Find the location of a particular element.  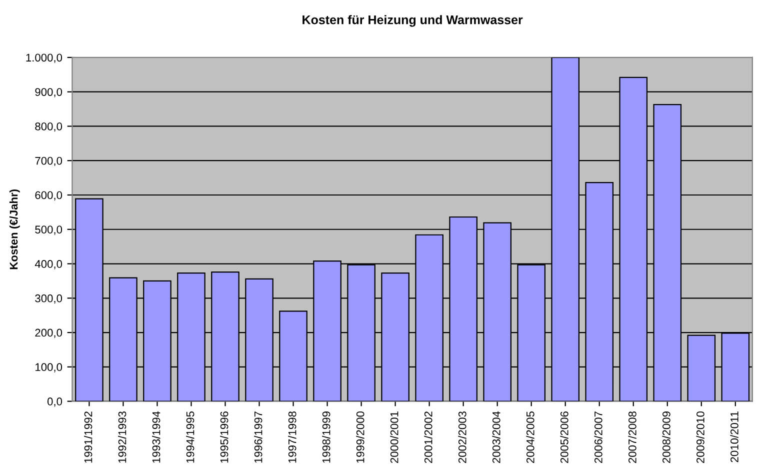

x-tick-label: 2006/2007 is located at coordinates (598, 437).